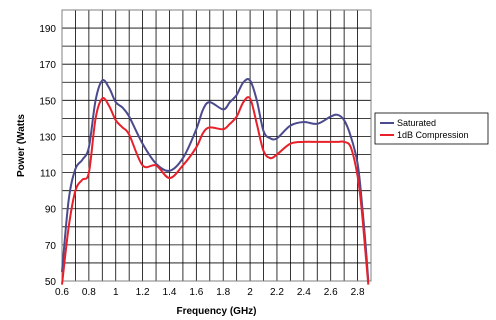 The width and height of the screenshot is (496, 320). What do you see at coordinates (433, 135) in the screenshot?
I see `legend-label: 1dB Compression` at bounding box center [433, 135].